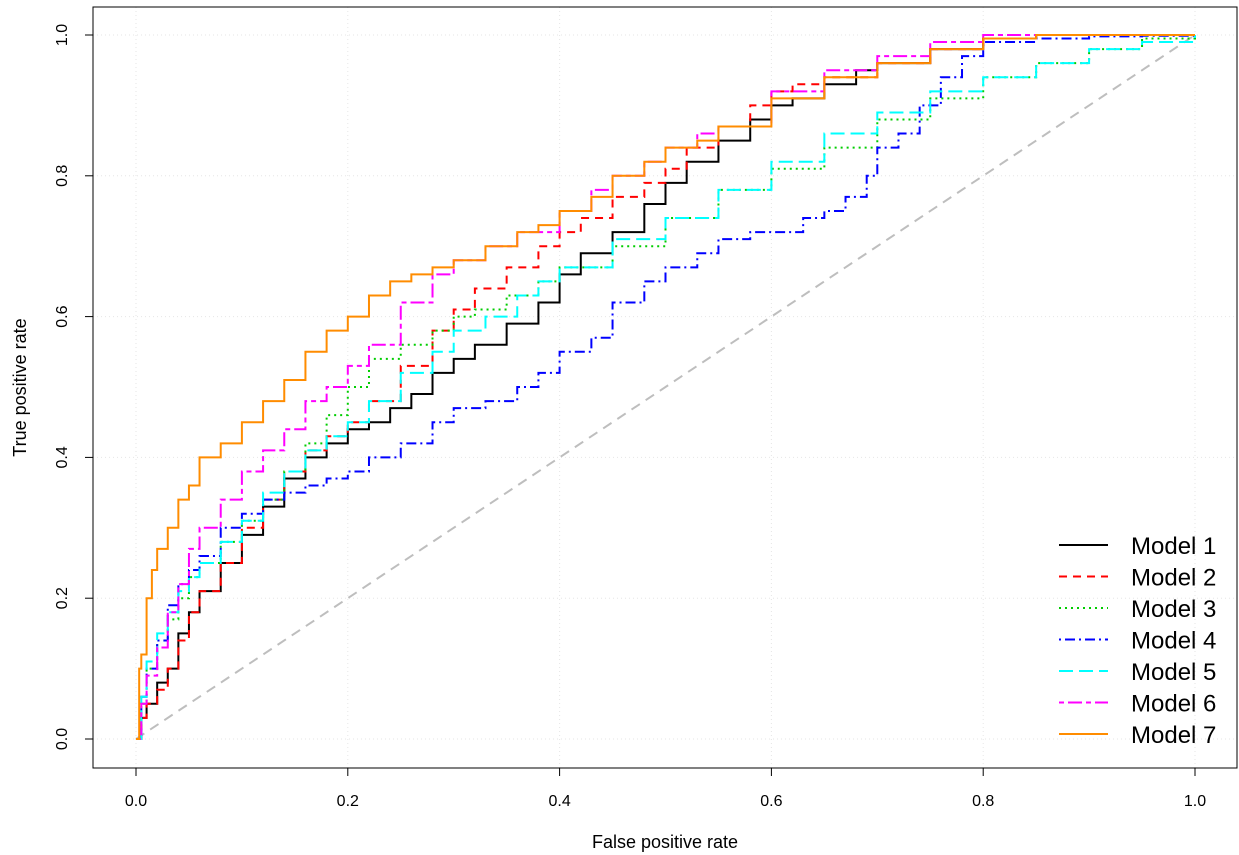  Describe the element at coordinates (136, 801) in the screenshot. I see `x-tick-label: 0.0` at that location.